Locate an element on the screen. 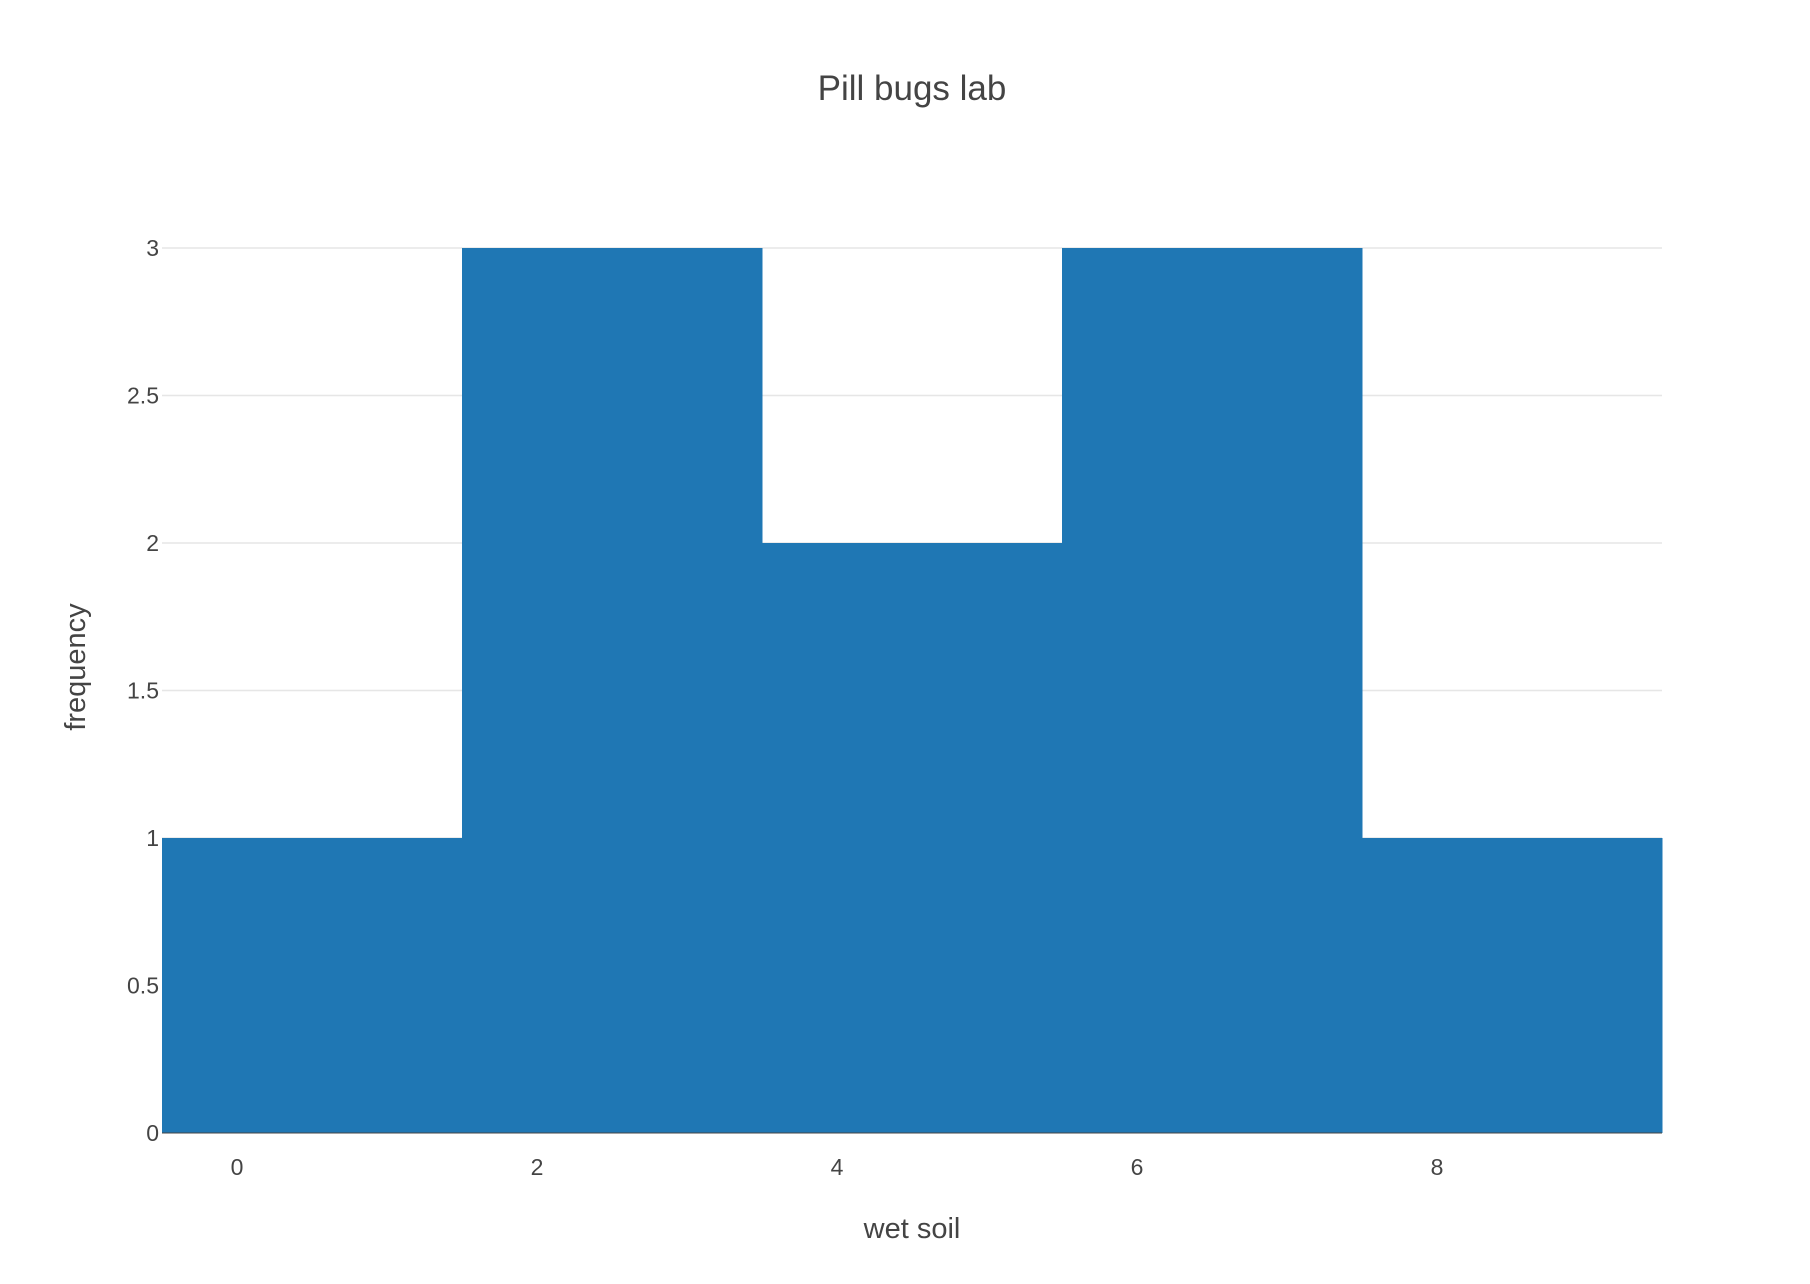 This screenshot has width=1810, height=1284. x-tick-labels: 0 2 4 6 8 is located at coordinates (837, 1167).